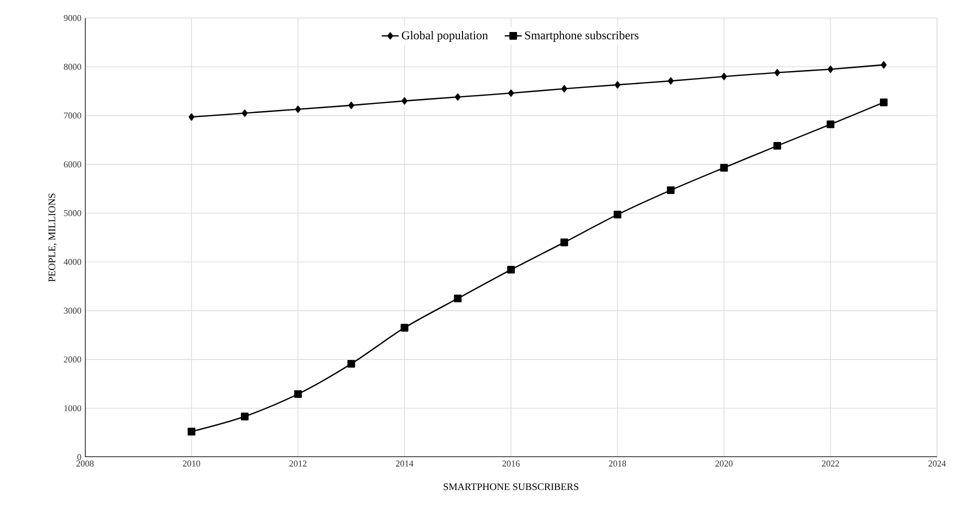  Describe the element at coordinates (297, 463) in the screenshot. I see `x-tick-label: 2012` at that location.